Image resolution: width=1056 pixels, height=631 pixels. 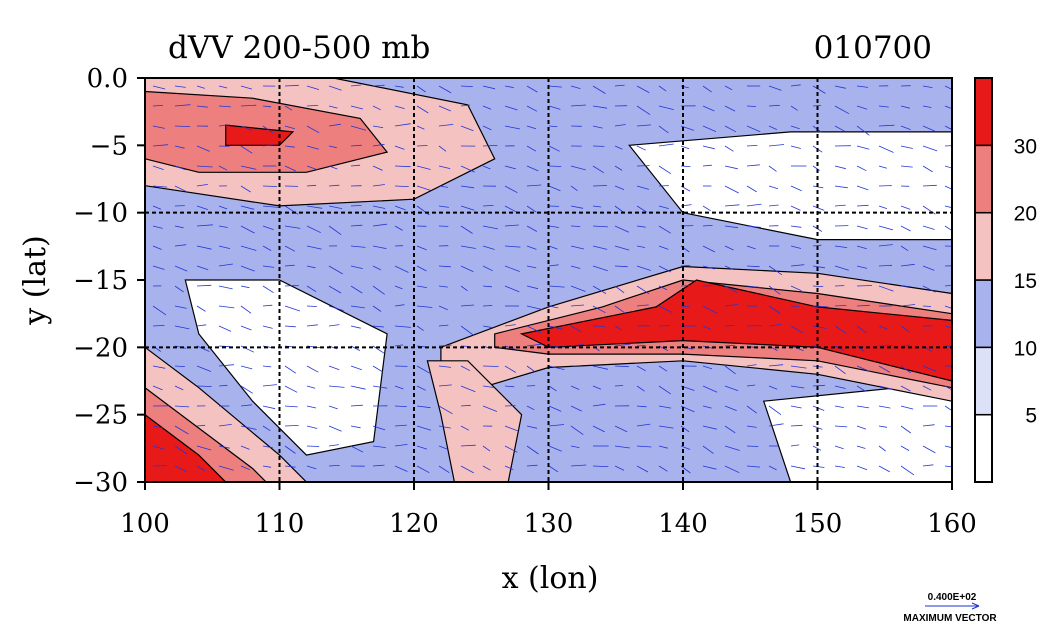 What do you see at coordinates (109, 146) in the screenshot?
I see `y-tick-label: −5` at bounding box center [109, 146].